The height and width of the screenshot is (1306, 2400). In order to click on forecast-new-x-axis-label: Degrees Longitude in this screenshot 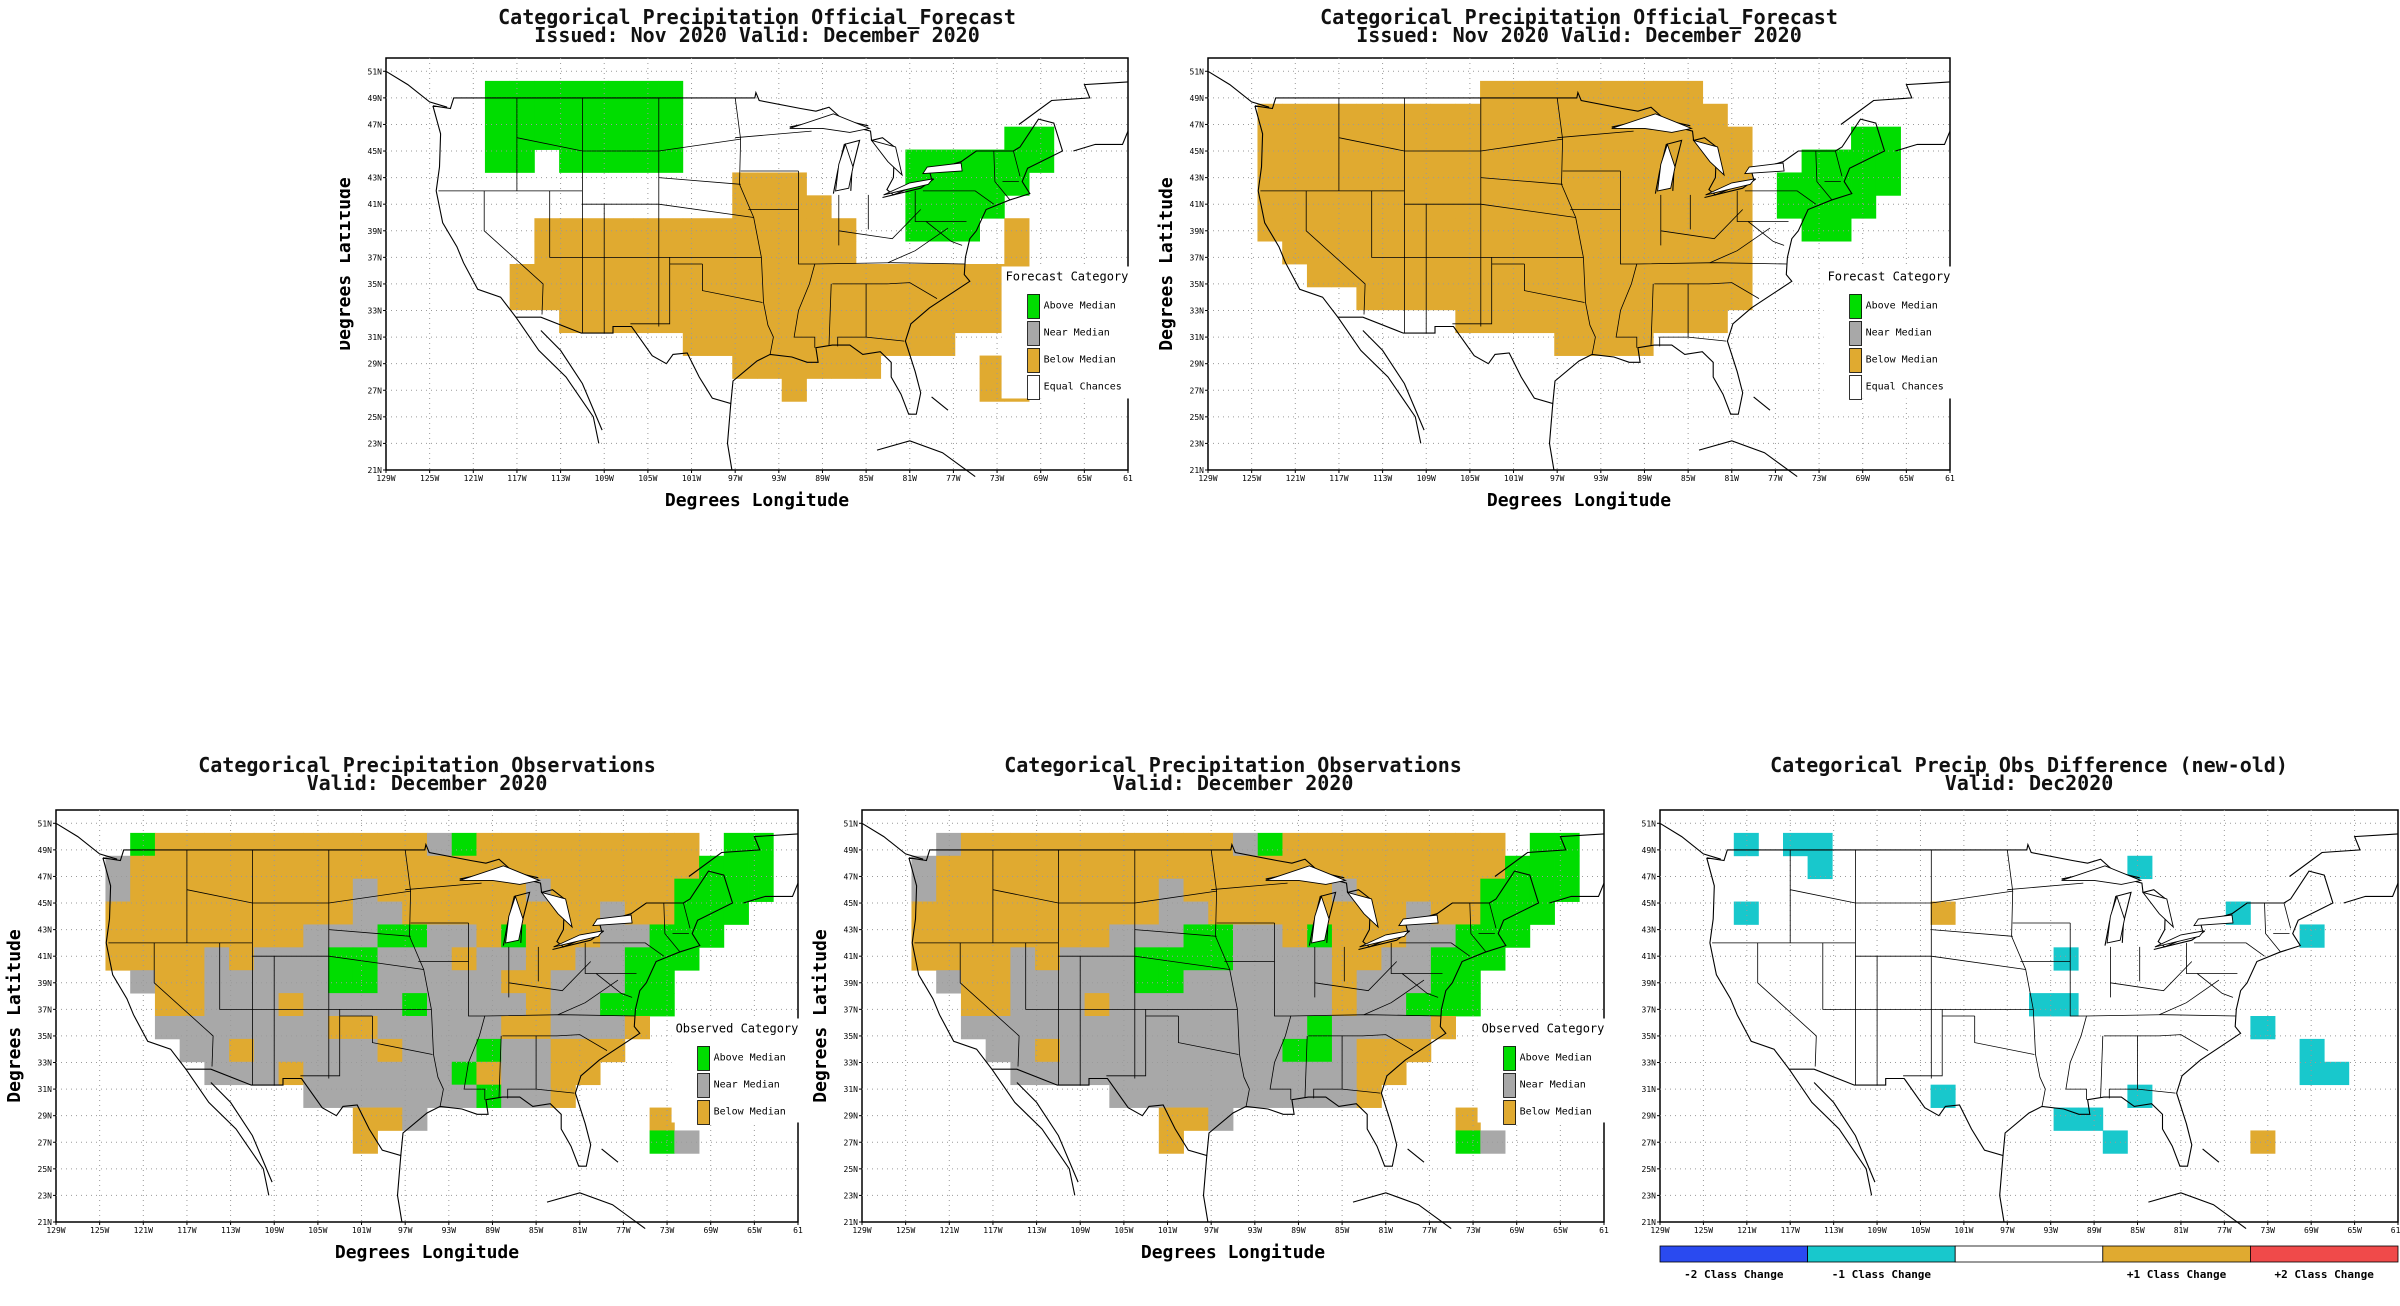, I will do `click(1579, 500)`.